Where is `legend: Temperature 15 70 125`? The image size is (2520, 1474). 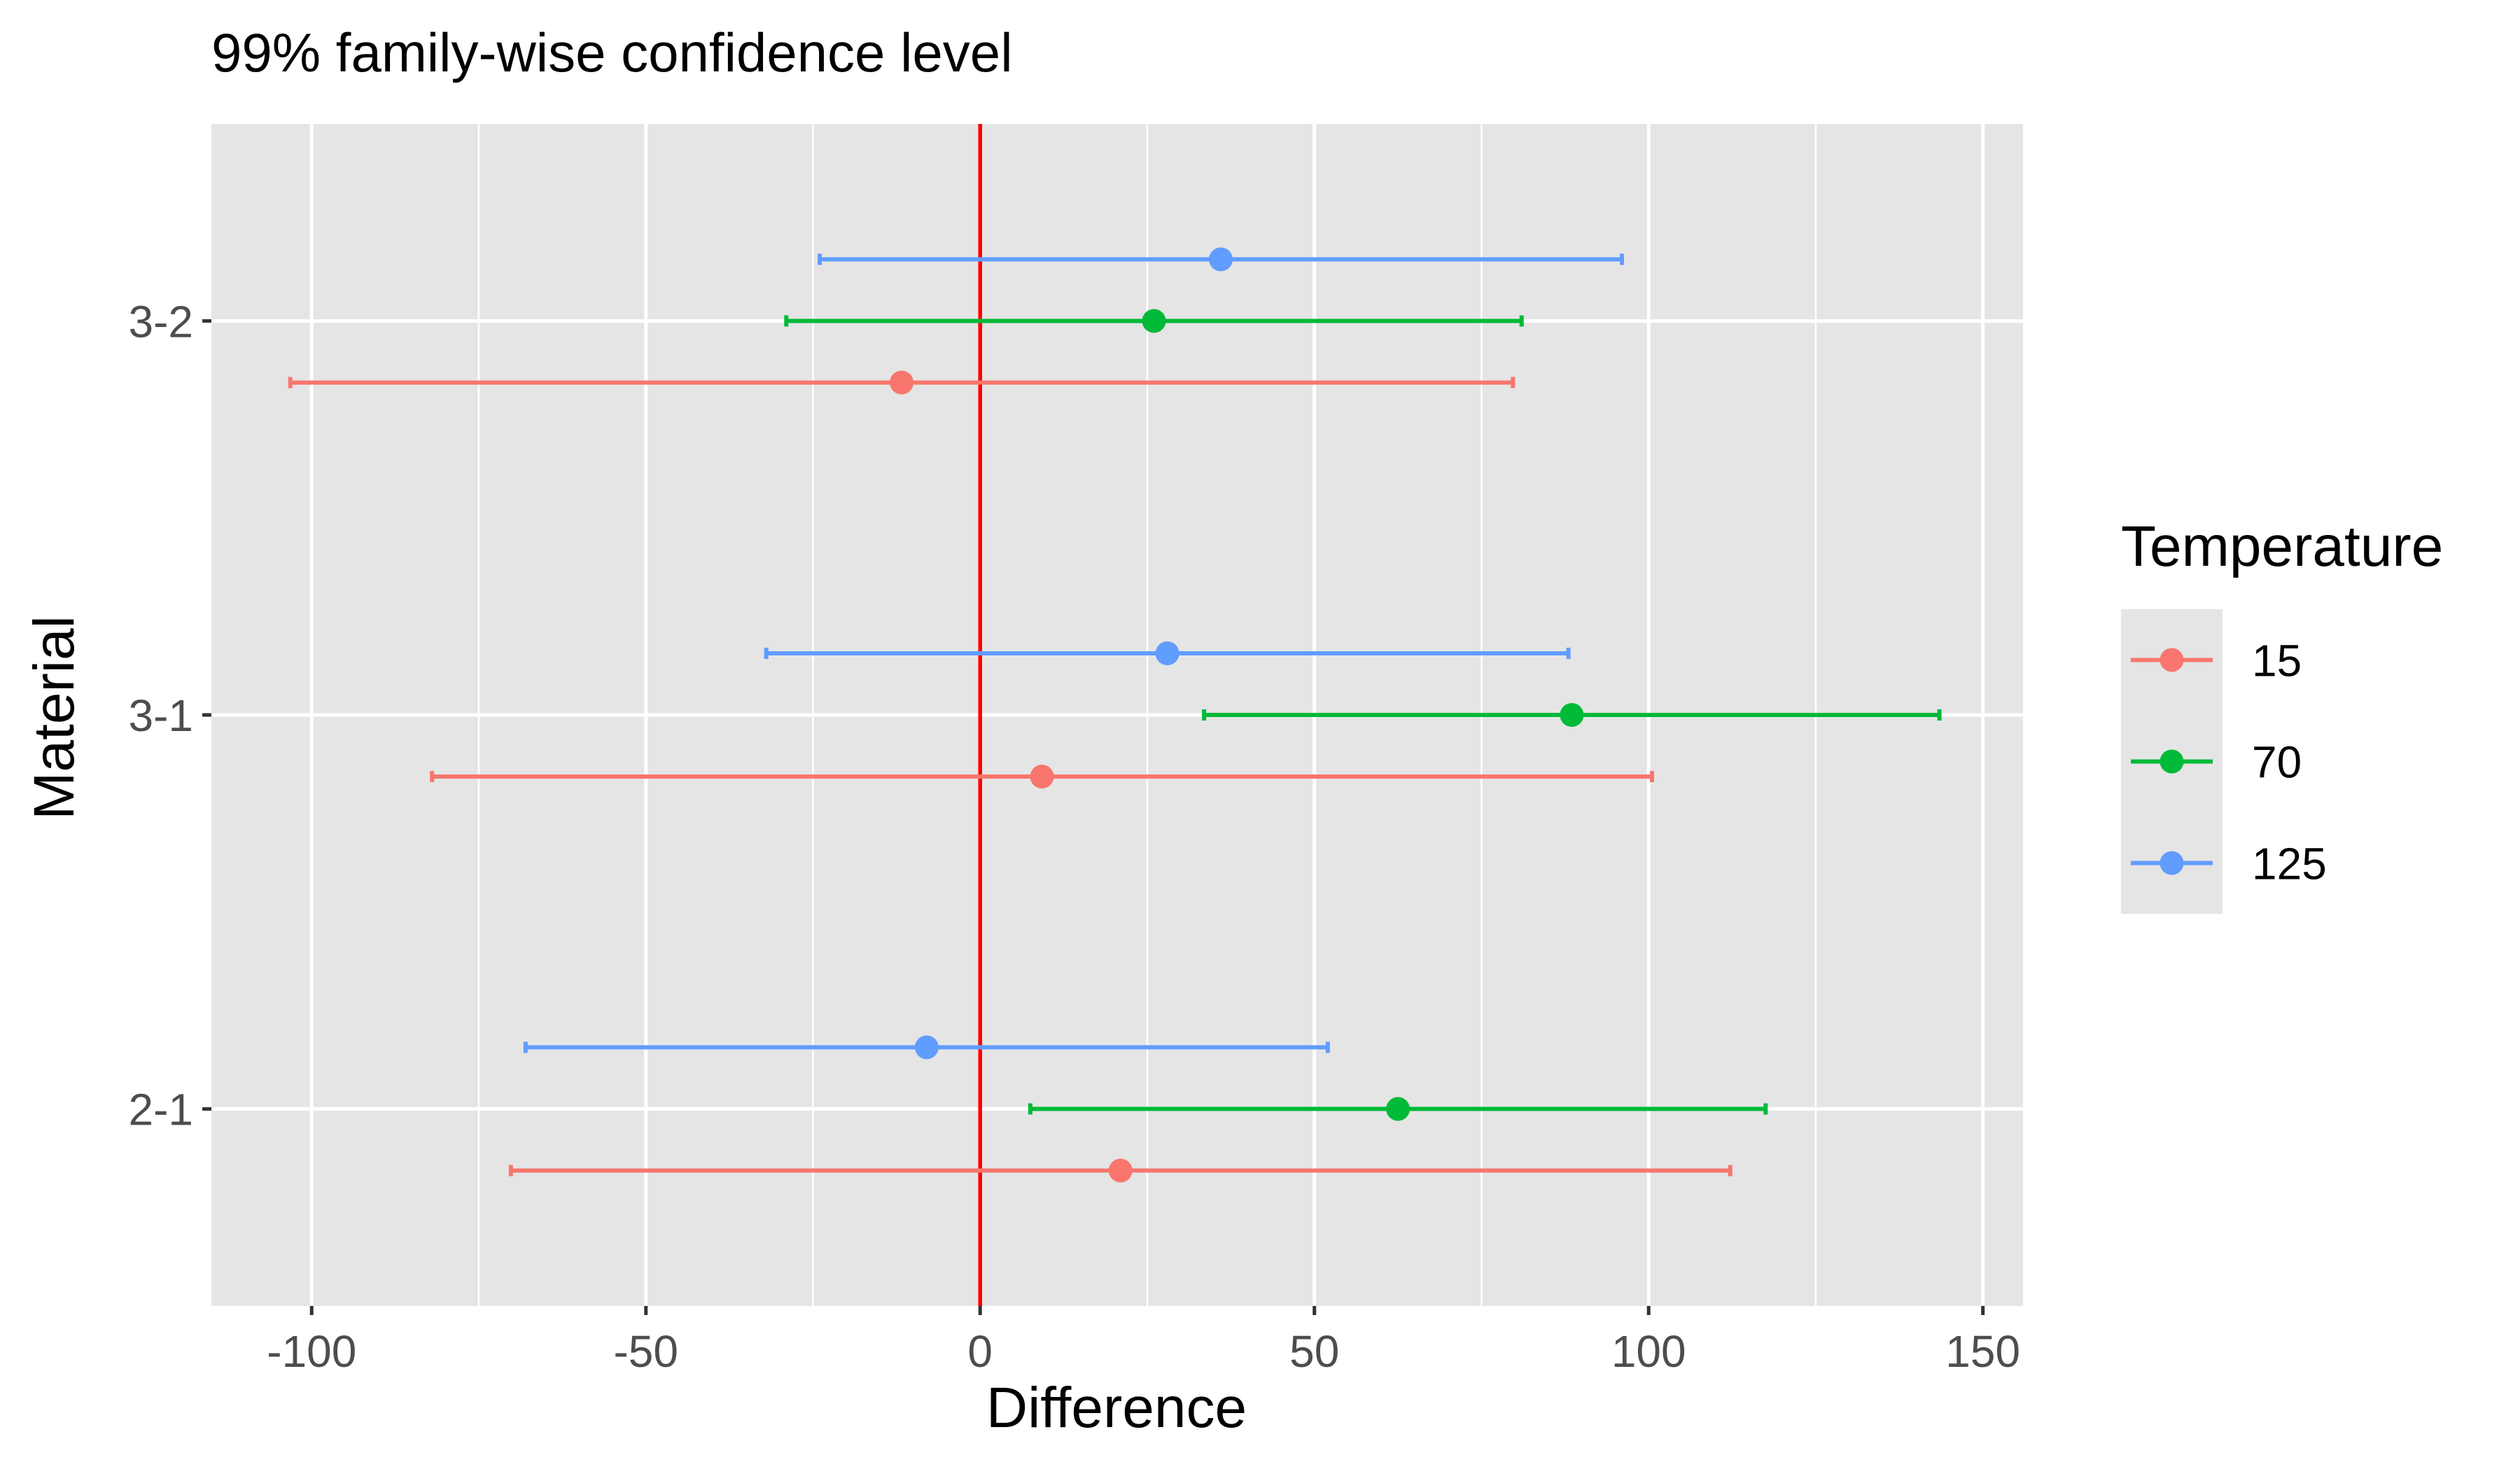
legend: Temperature 15 70 125 is located at coordinates (2282, 714).